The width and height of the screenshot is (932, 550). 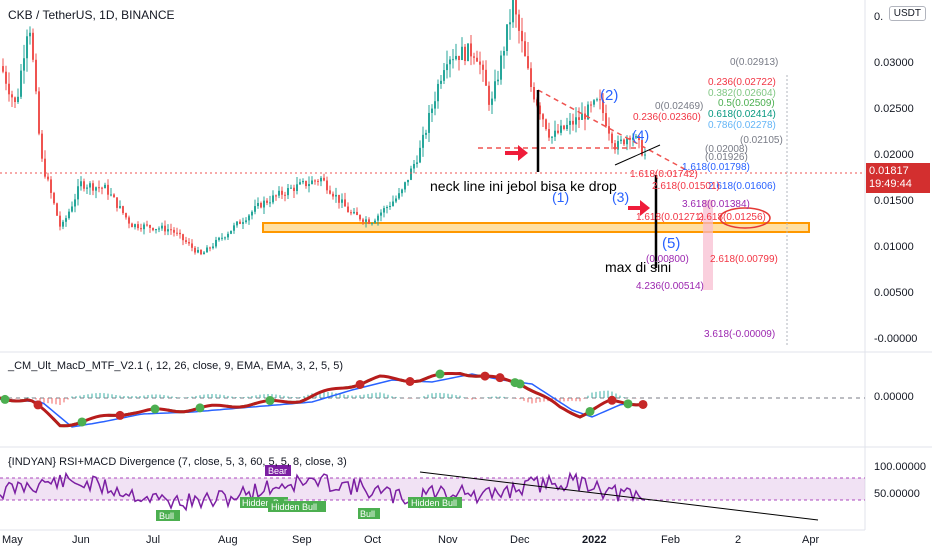 I want to click on rsi-trendline, so click(x=619, y=496).